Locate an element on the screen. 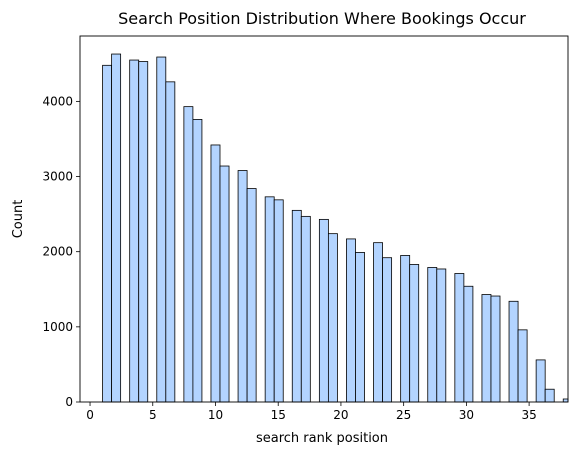  y-axis-ticks: 0 1000 2000 3000 4000 is located at coordinates (61, 251).